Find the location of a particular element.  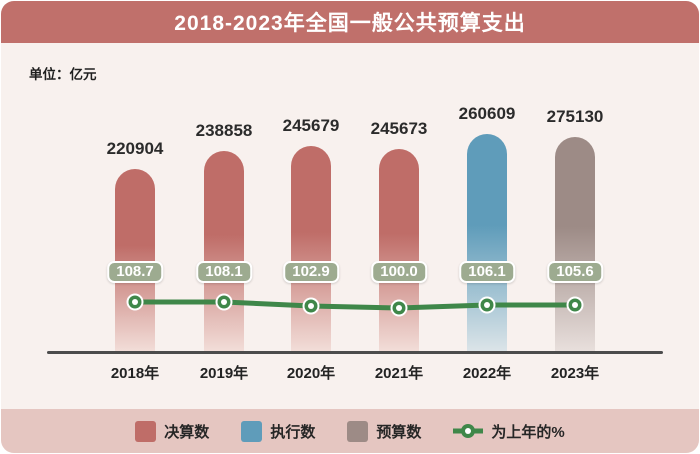

legend-label: 预算数 is located at coordinates (399, 432).